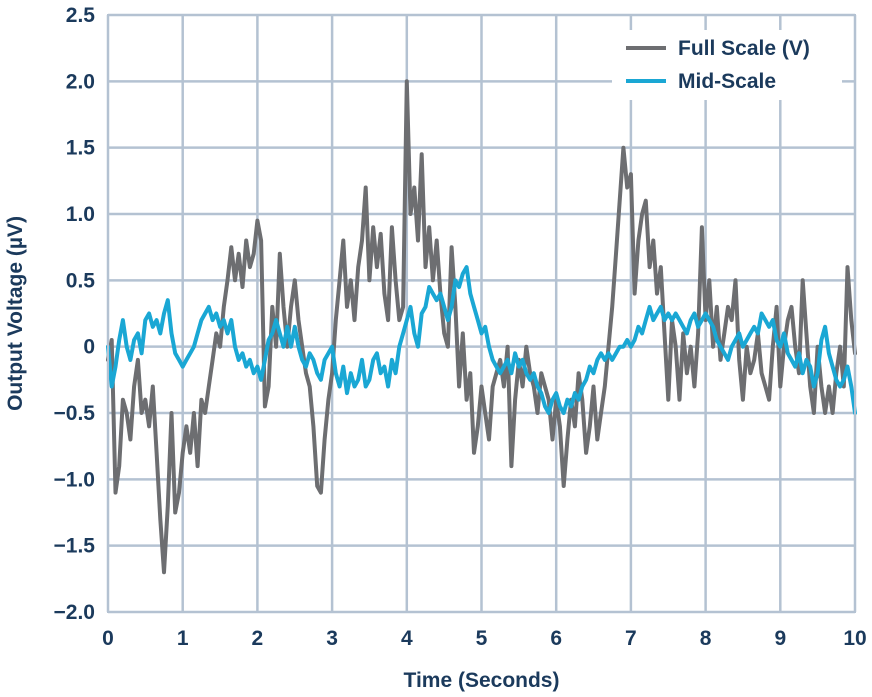  I want to click on x-tick-labels: 0 1 2 3 4 5 6 7 8 9 10, so click(484, 638).